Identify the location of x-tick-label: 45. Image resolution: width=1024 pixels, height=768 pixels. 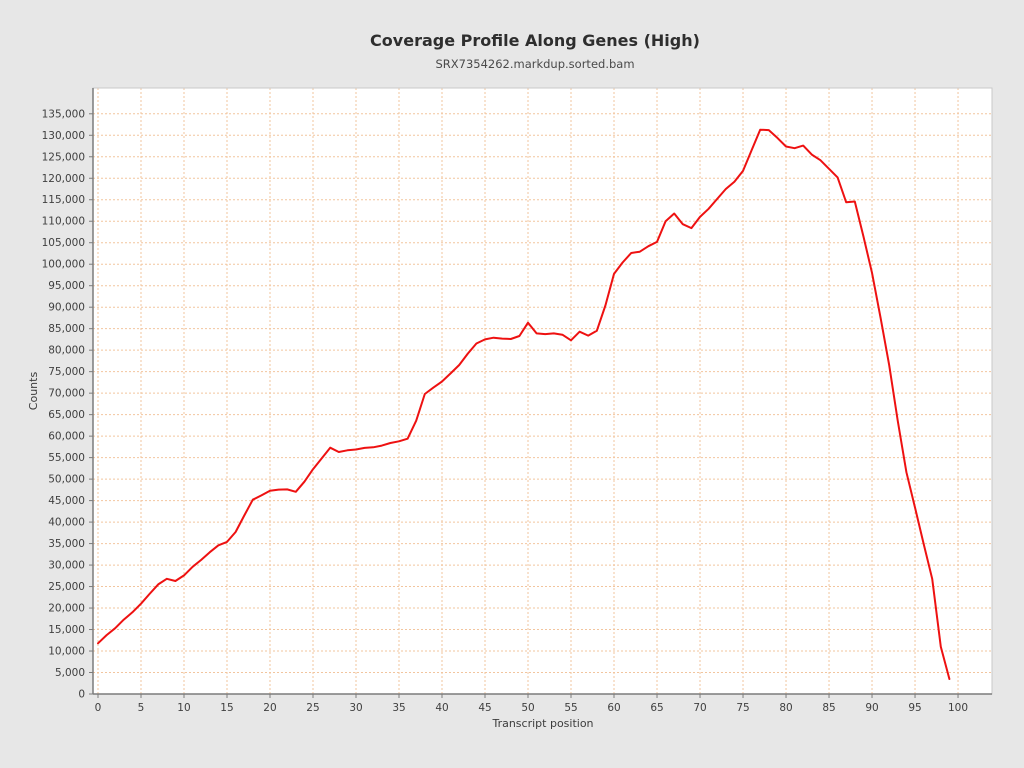
(484, 708).